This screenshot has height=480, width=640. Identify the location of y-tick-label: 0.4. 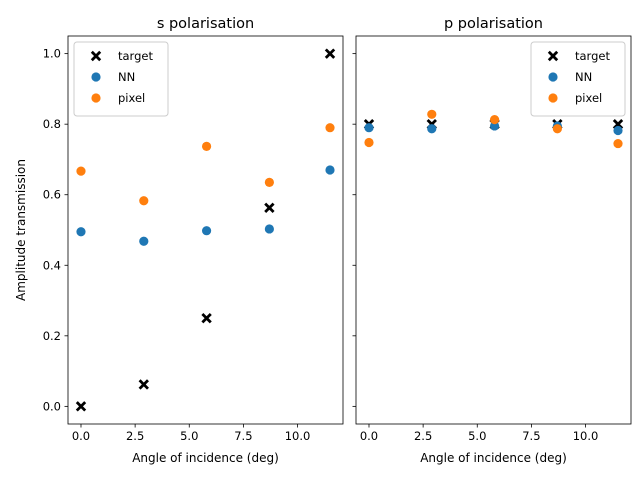
(52, 265).